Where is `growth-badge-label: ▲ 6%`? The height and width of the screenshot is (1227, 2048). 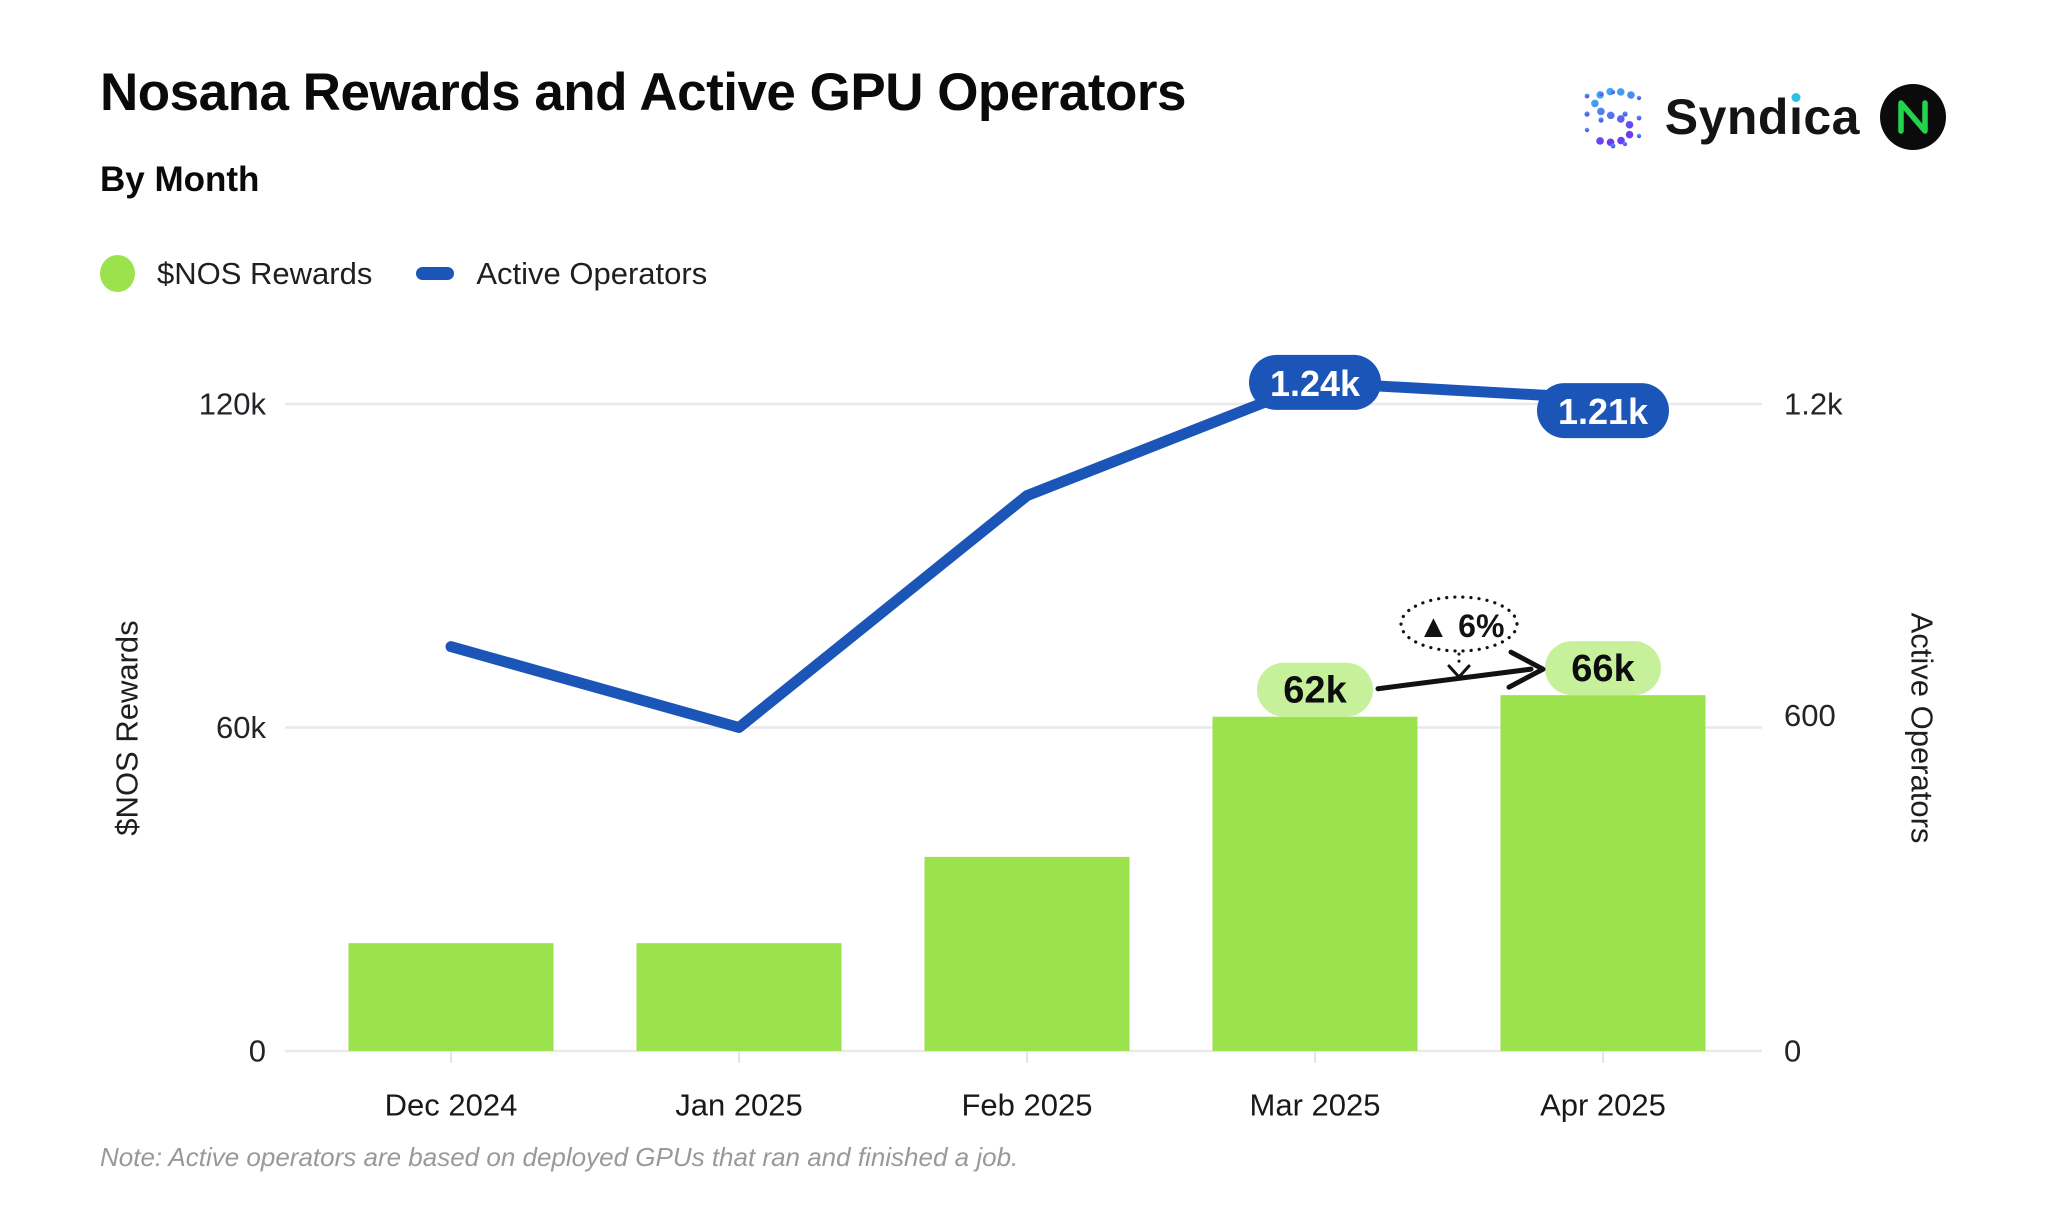
growth-badge-label: ▲ 6% is located at coordinates (1461, 626).